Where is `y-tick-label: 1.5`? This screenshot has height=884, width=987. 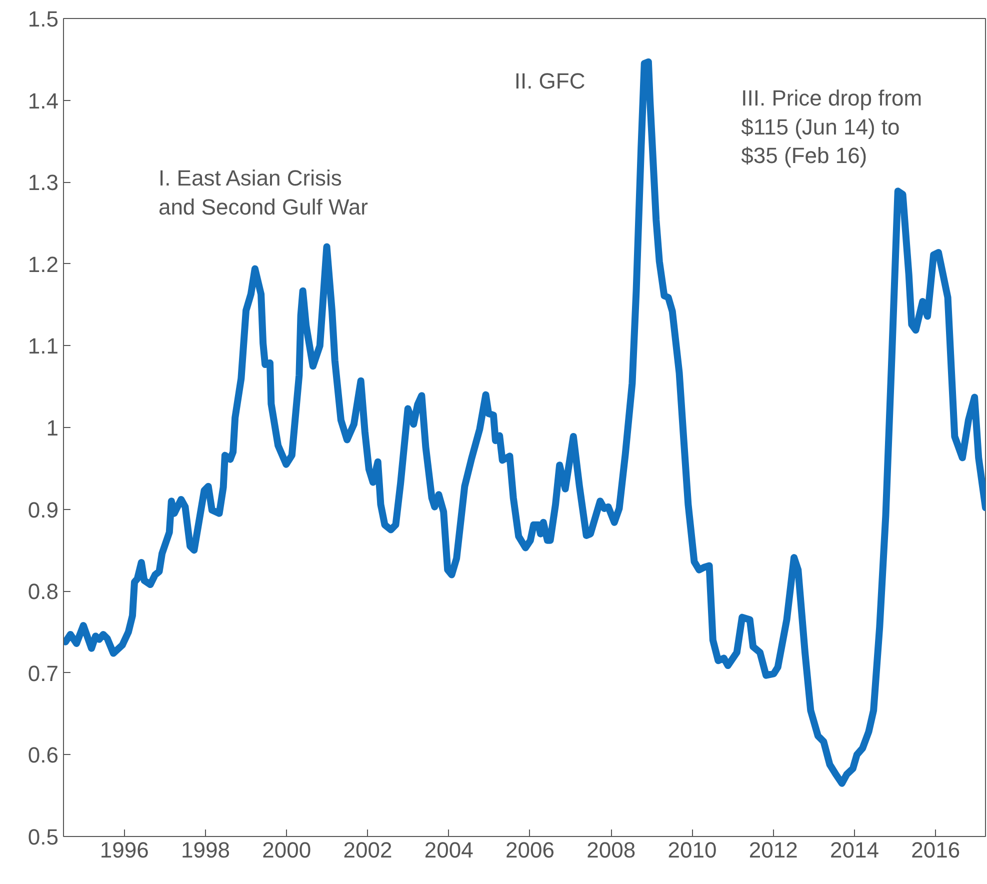
y-tick-label: 1.5 is located at coordinates (43, 19).